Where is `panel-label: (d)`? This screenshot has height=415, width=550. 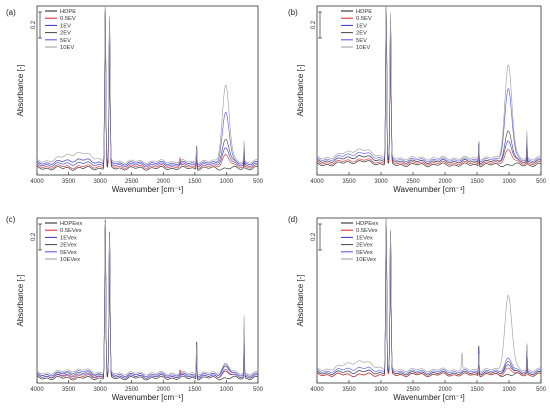 panel-label: (d) is located at coordinates (293, 219).